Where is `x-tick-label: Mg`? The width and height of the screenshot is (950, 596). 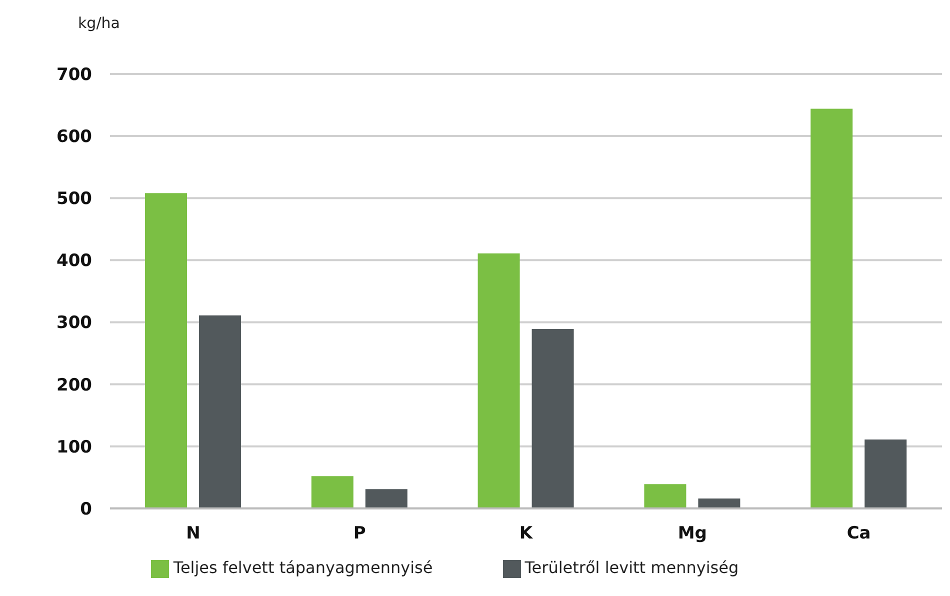 x-tick-label: Mg is located at coordinates (692, 533).